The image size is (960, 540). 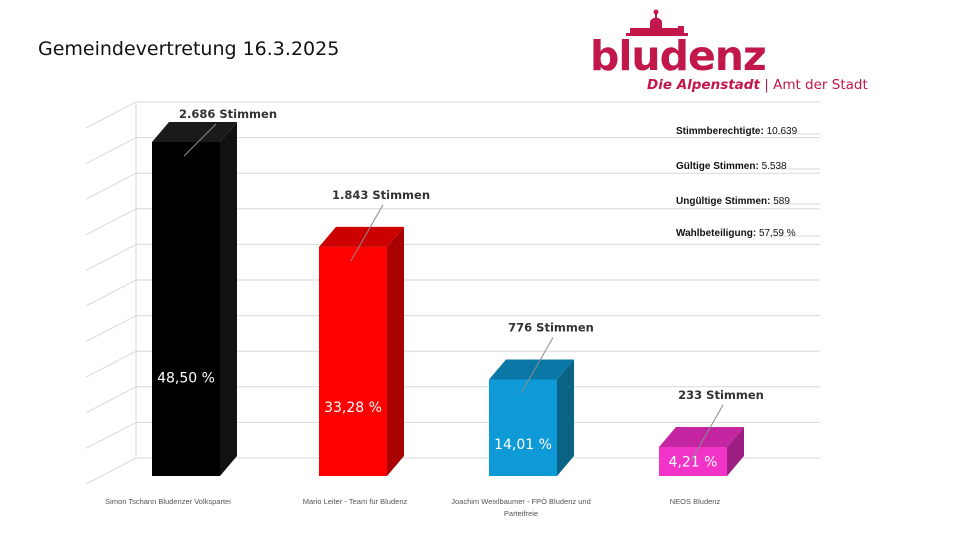 What do you see at coordinates (168, 501) in the screenshot?
I see `category-label: Simon Tschann Bludenzer Volkspartei` at bounding box center [168, 501].